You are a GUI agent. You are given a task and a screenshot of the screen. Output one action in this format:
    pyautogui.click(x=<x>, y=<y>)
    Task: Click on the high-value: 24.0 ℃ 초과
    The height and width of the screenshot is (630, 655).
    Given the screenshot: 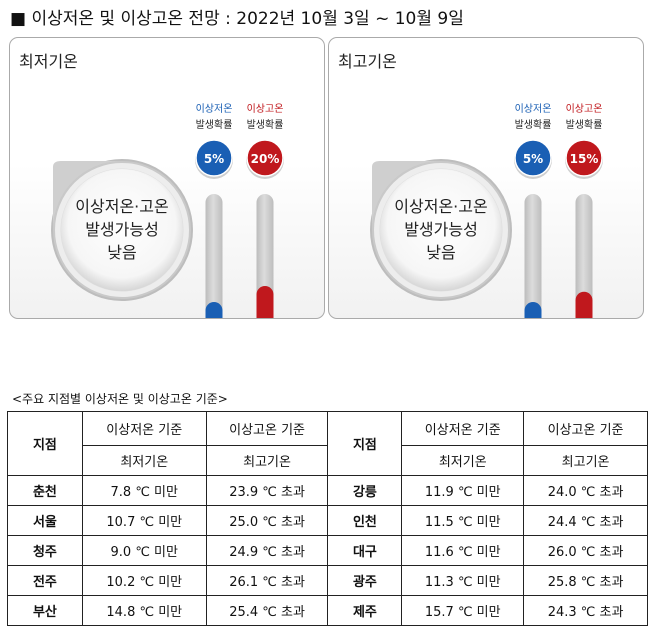 What is the action you would take?
    pyautogui.click(x=585, y=490)
    